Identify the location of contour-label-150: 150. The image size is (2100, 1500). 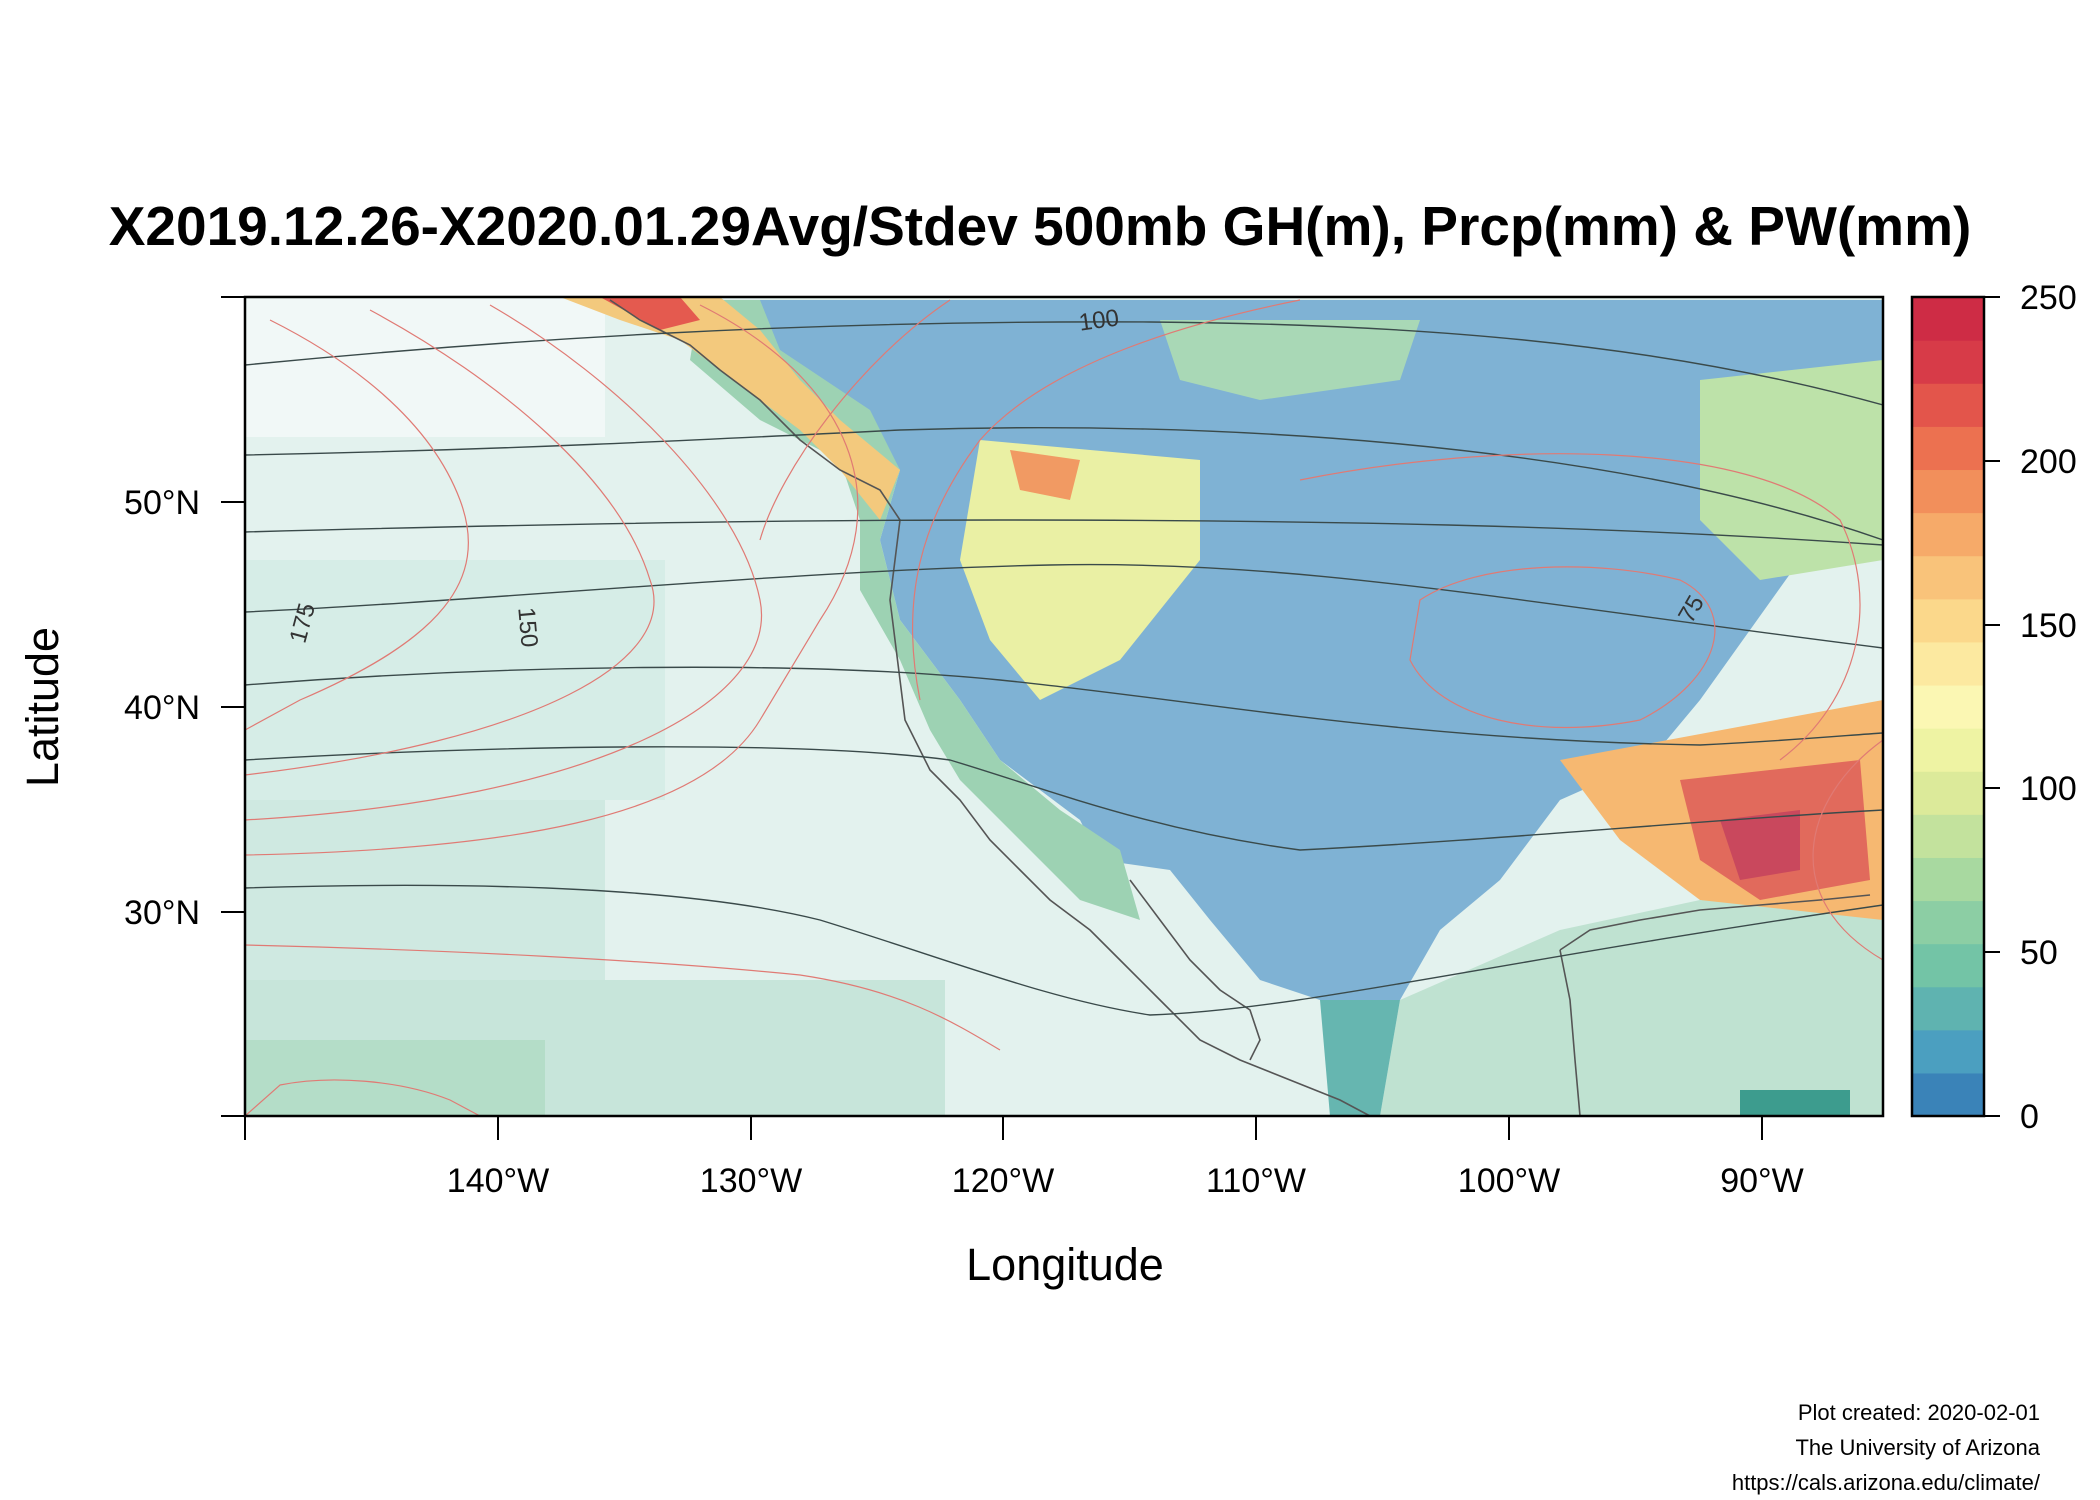
(527, 627).